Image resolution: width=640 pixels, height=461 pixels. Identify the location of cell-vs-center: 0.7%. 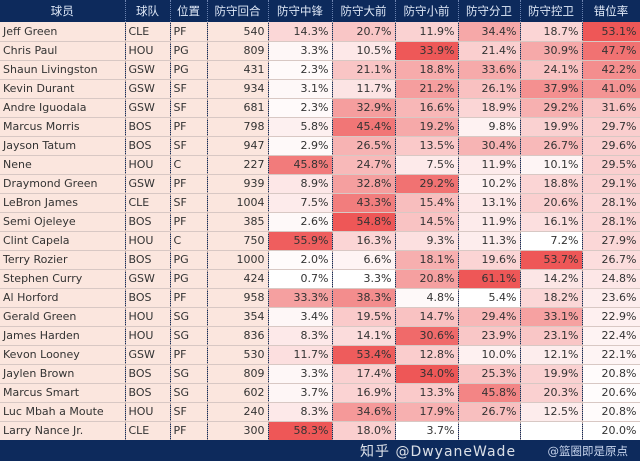
(300, 279).